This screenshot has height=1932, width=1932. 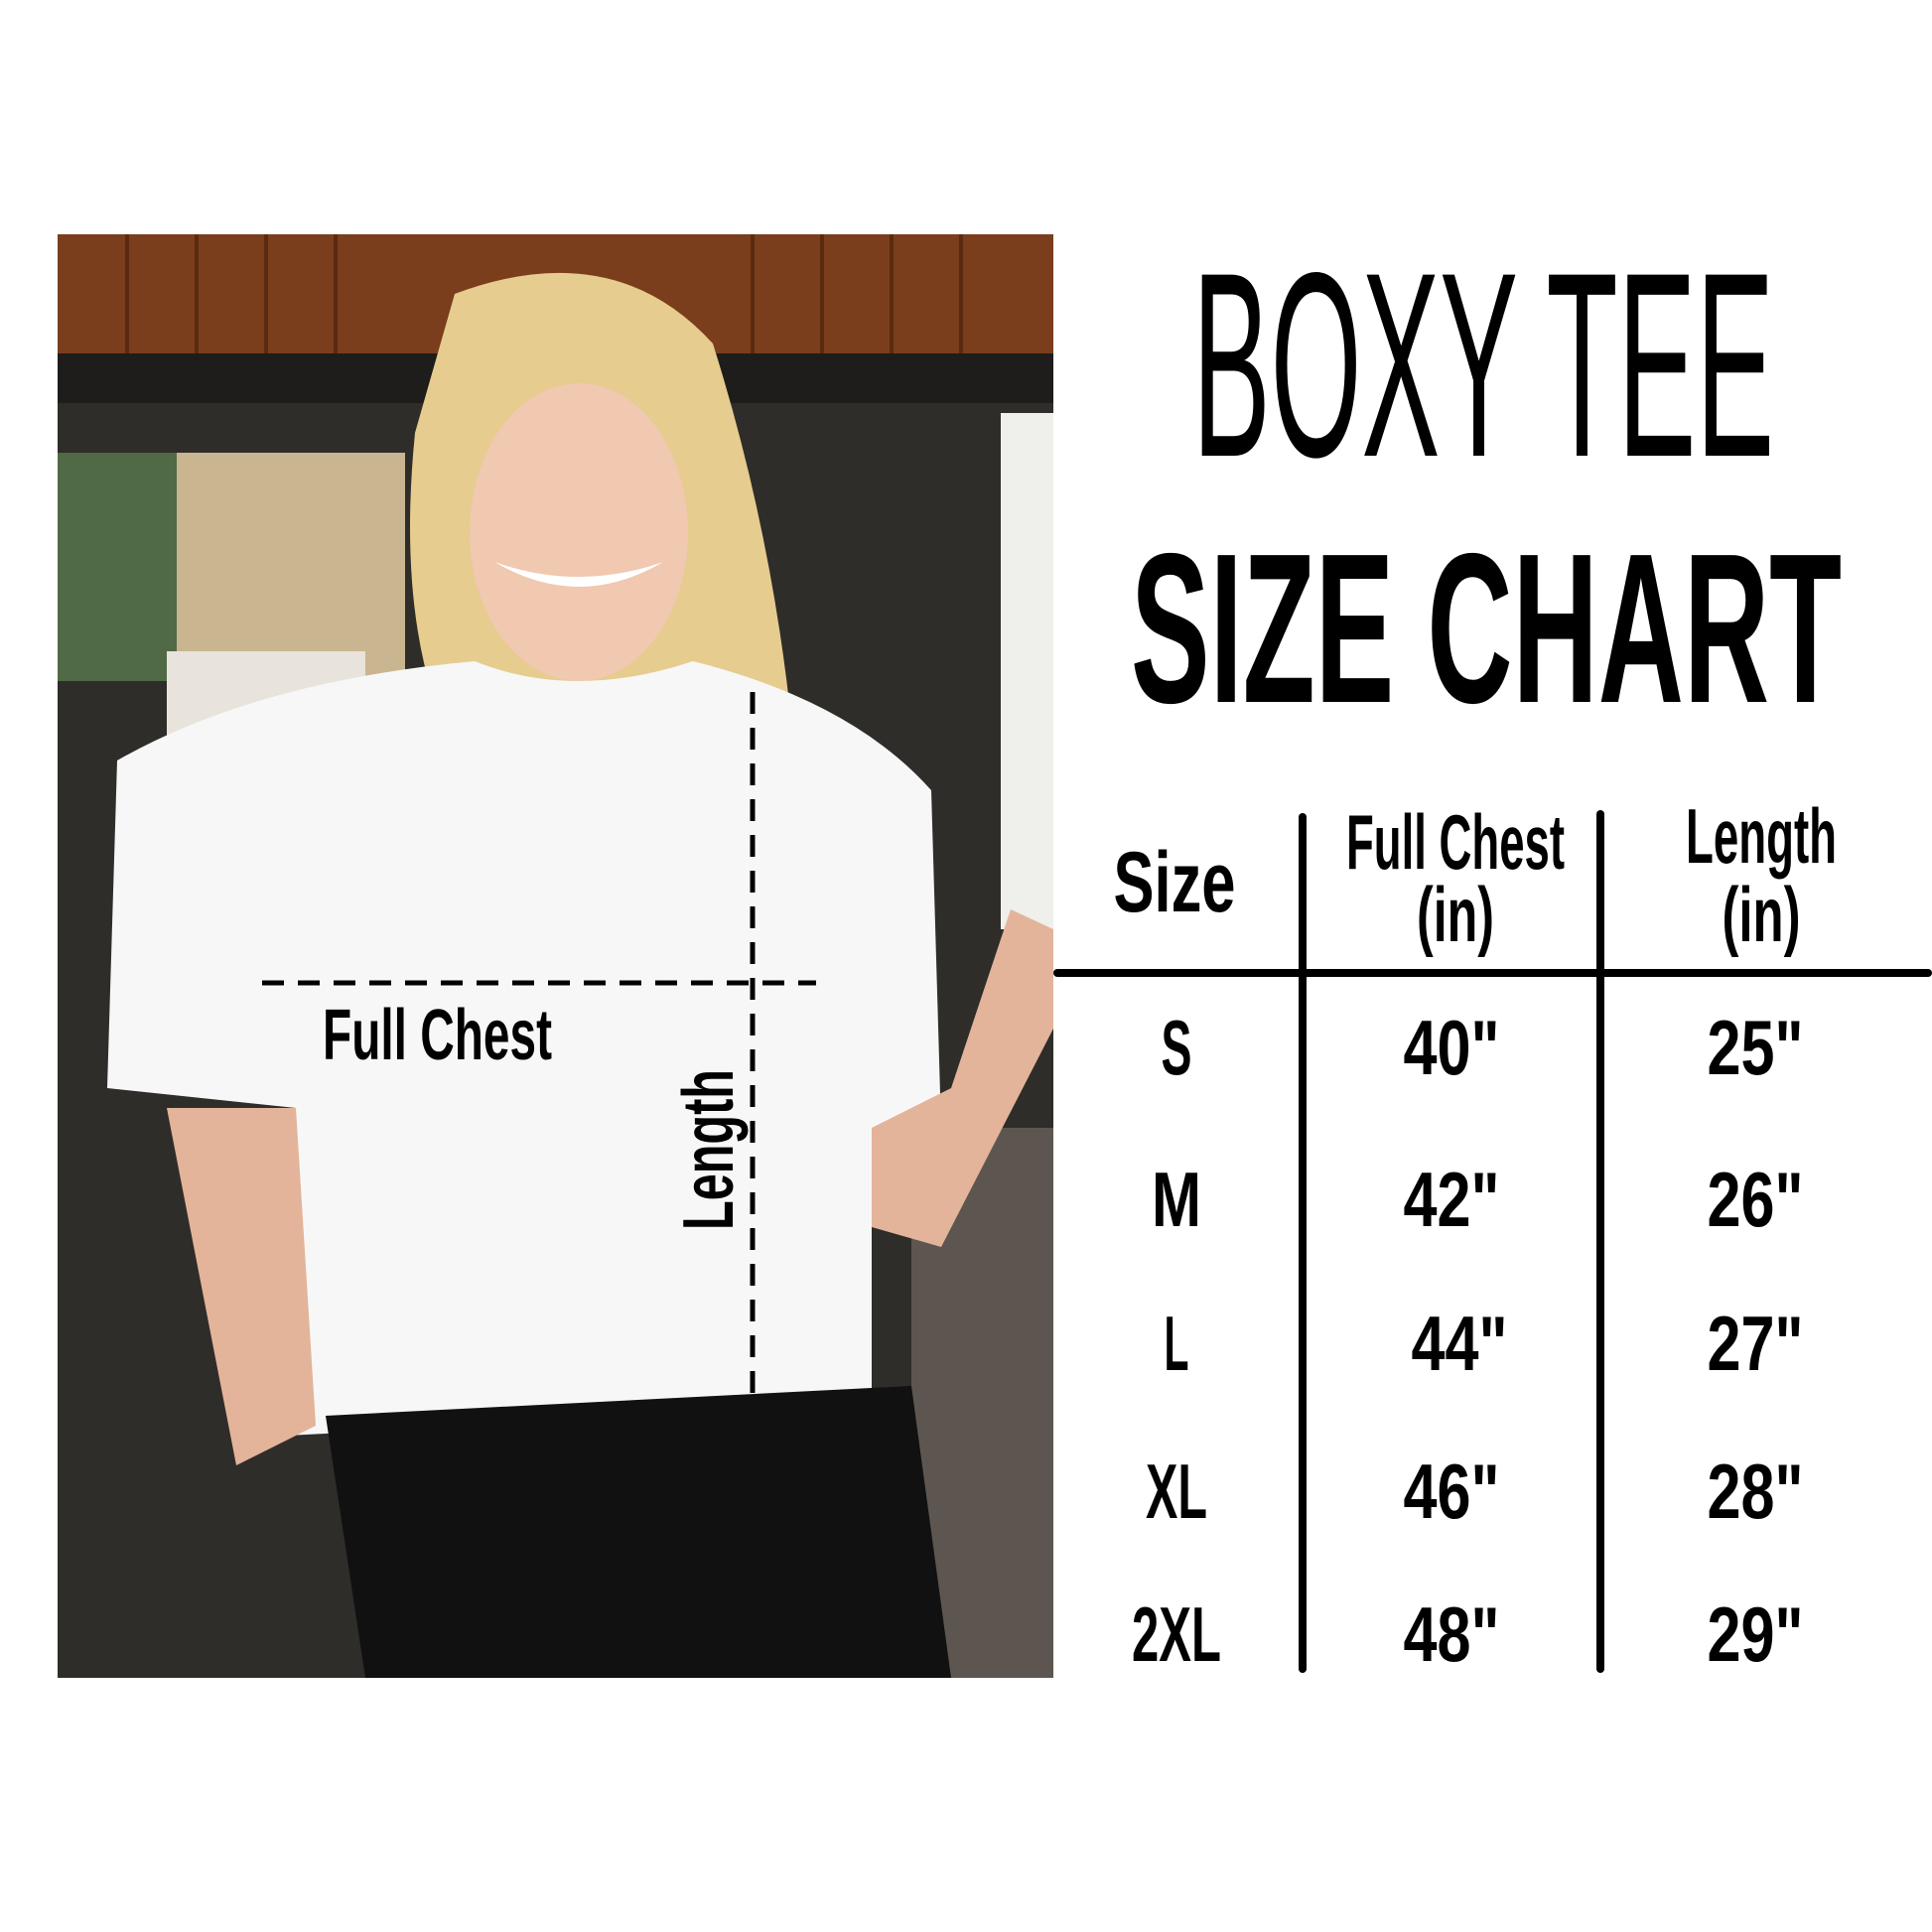 What do you see at coordinates (1176, 1199) in the screenshot?
I see `cell-size: M` at bounding box center [1176, 1199].